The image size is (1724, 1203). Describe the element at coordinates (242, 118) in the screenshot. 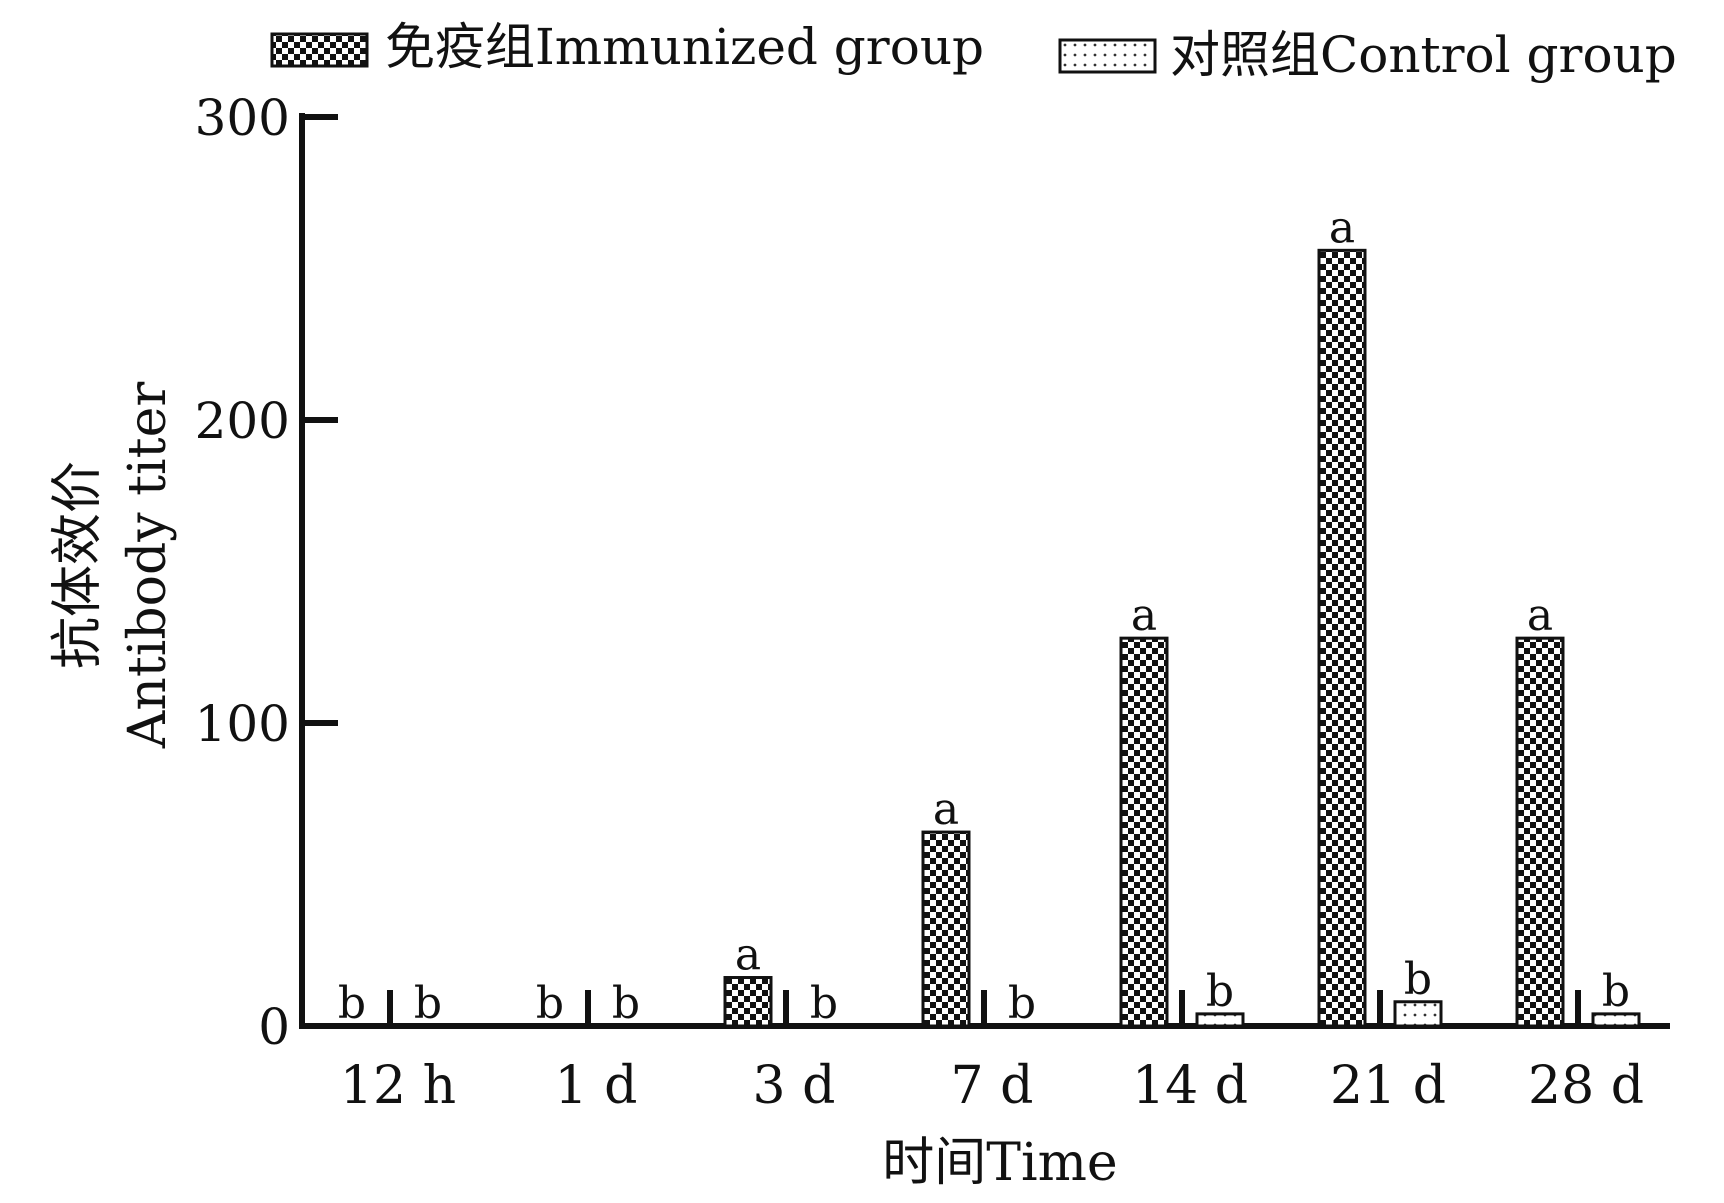

I see `y-tick-label: 300` at that location.